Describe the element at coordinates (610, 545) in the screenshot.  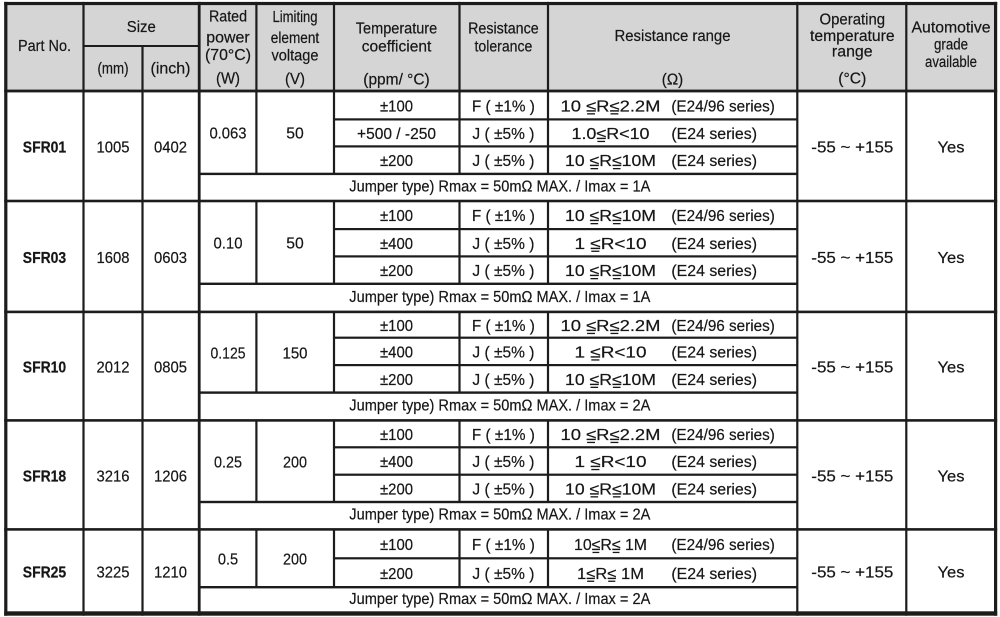
I see `svg-text: 10≤R≤ 1M` at that location.